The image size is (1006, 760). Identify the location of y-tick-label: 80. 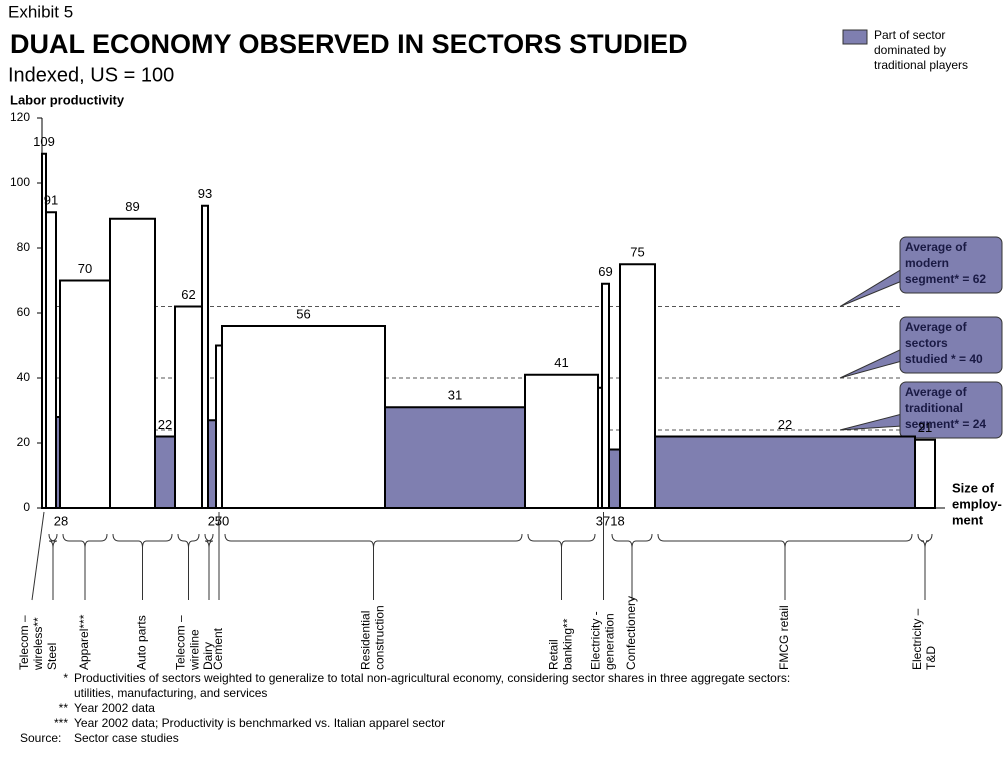
(24, 247).